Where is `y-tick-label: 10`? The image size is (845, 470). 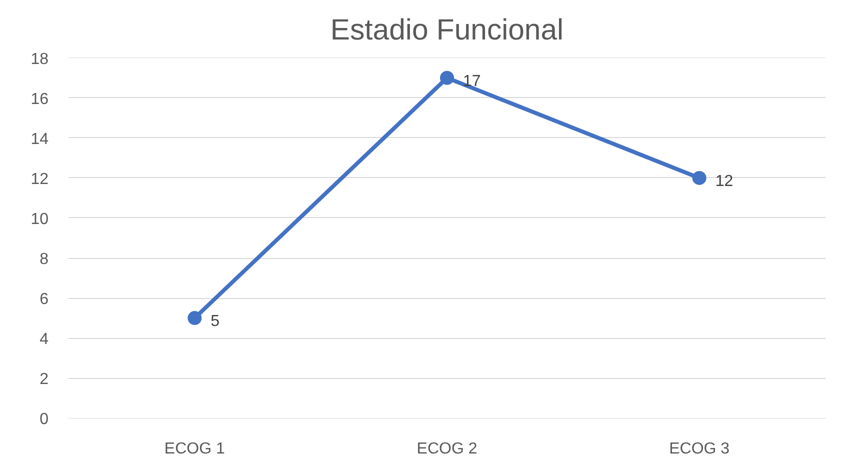
y-tick-label: 10 is located at coordinates (39, 219).